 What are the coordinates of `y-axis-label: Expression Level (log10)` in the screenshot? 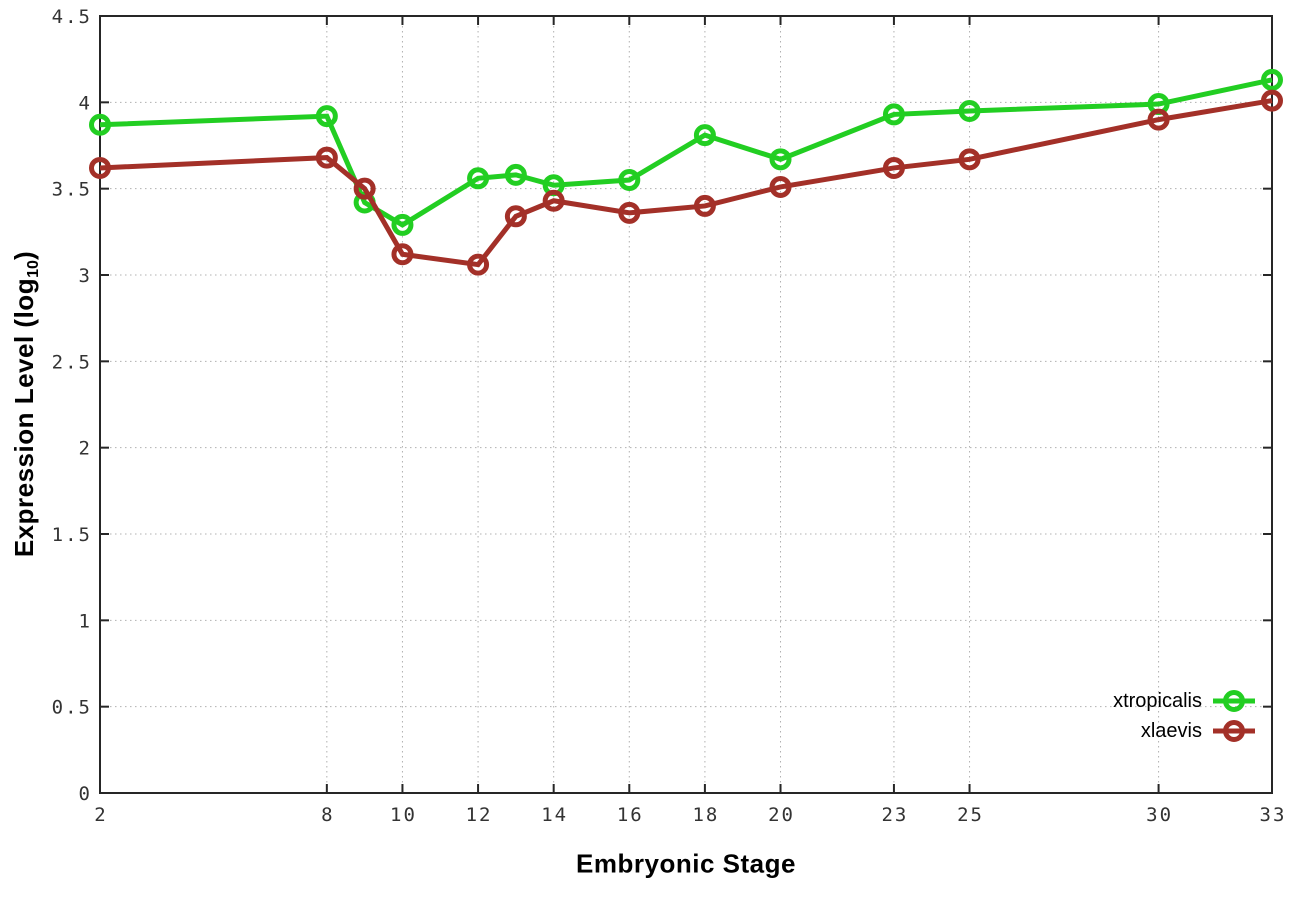 It's located at (26, 404).